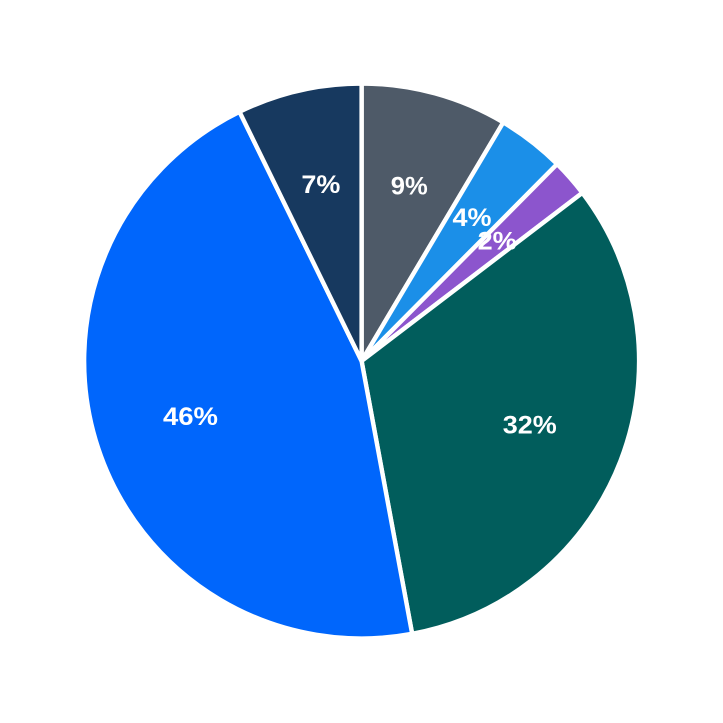  What do you see at coordinates (190, 417) in the screenshot?
I see `svg-text: 46%` at bounding box center [190, 417].